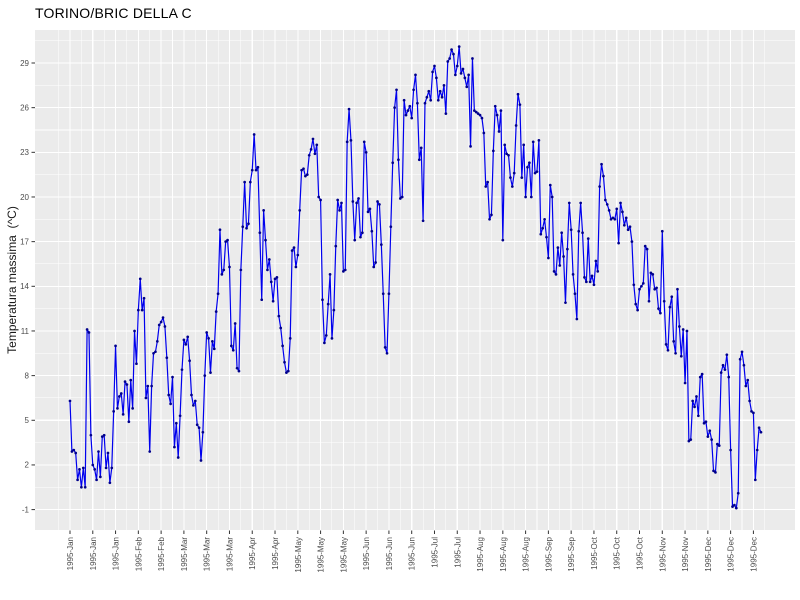 The image size is (800, 600). Describe the element at coordinates (24, 286) in the screenshot. I see `y-tick-label: 14` at that location.